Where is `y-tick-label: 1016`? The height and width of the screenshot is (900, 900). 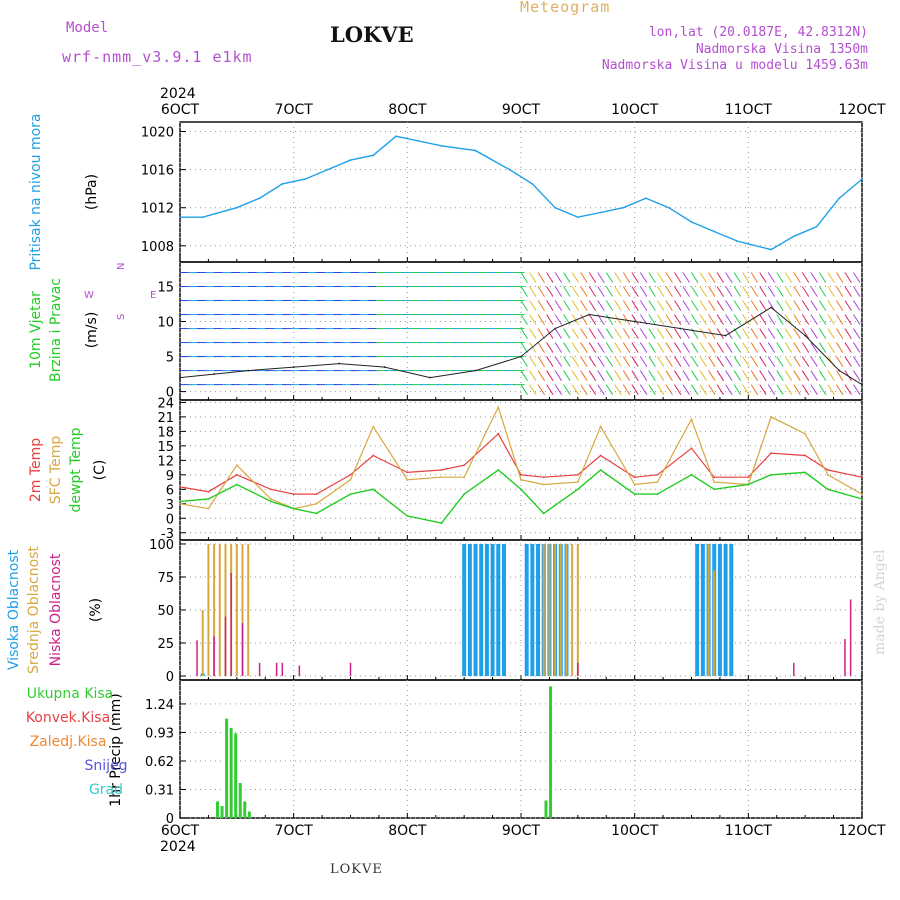
y-tick-label: 1016 is located at coordinates (157, 171).